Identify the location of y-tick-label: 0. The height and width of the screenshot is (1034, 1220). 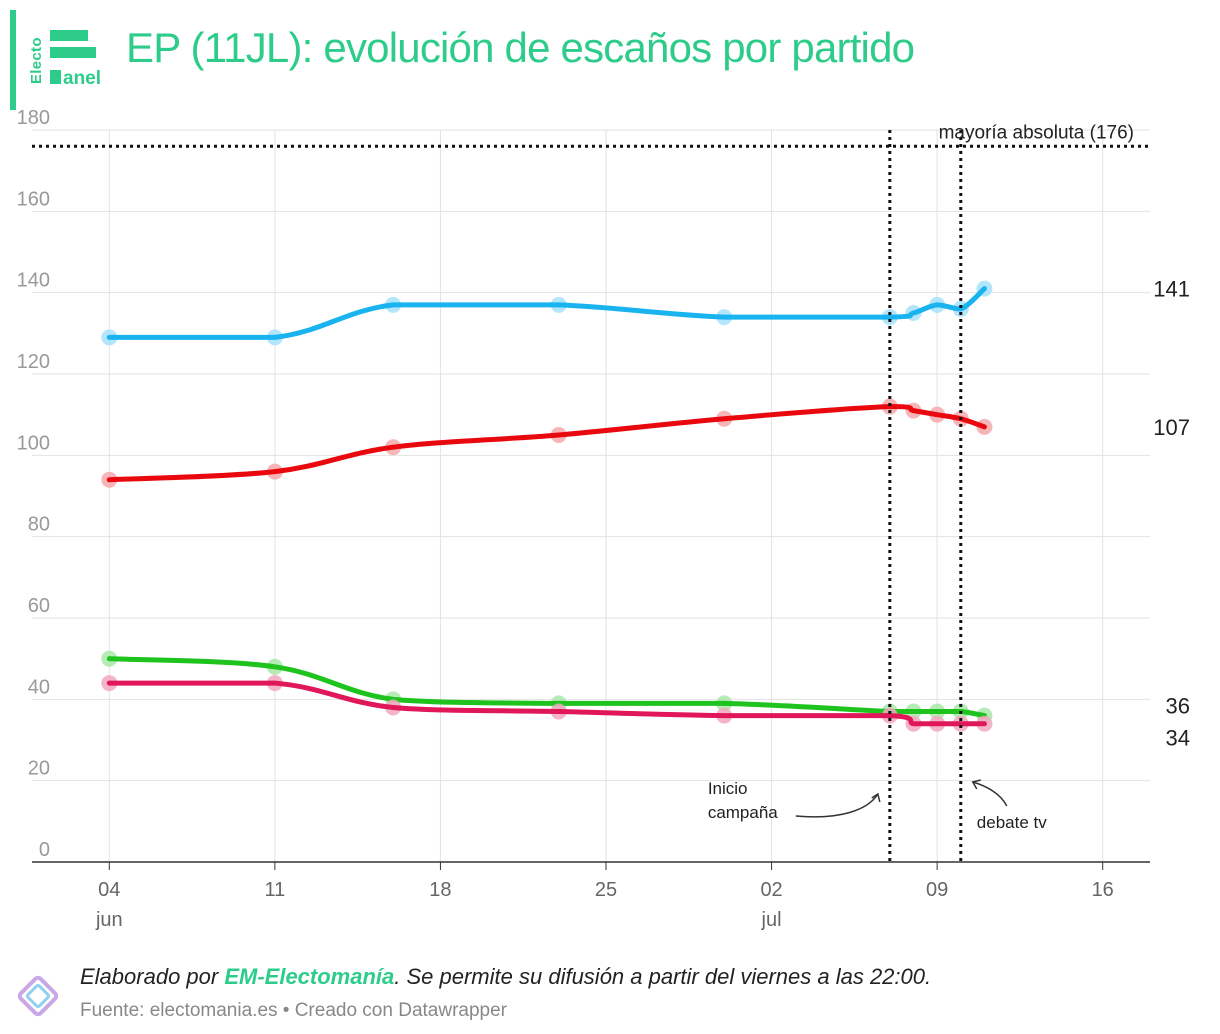
(44, 850).